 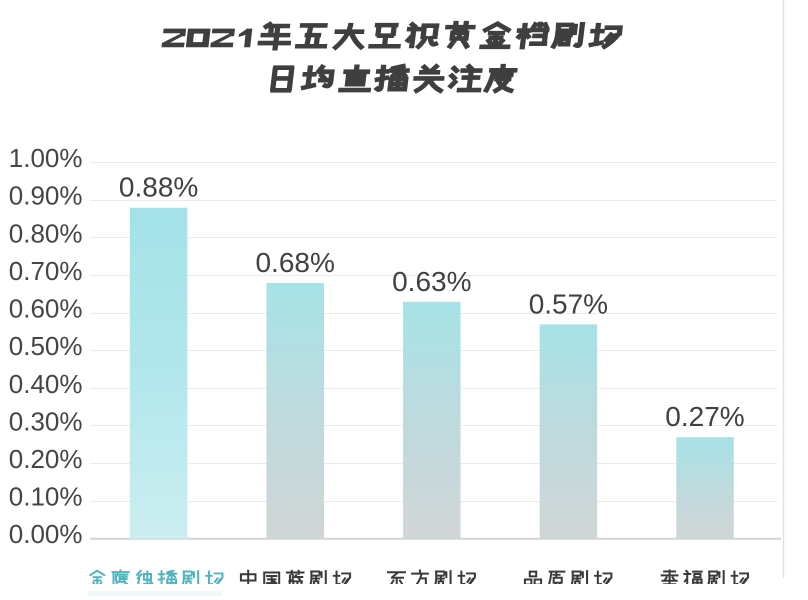 I want to click on svg-text: 0.60%, so click(x=46, y=309).